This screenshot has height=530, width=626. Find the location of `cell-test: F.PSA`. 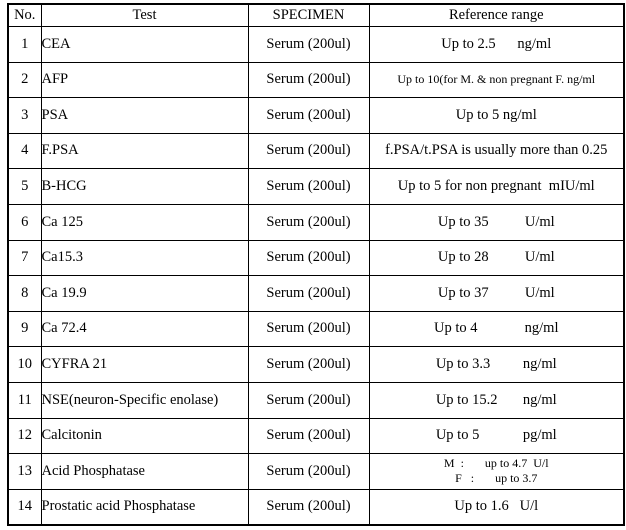

cell-test: F.PSA is located at coordinates (144, 151).